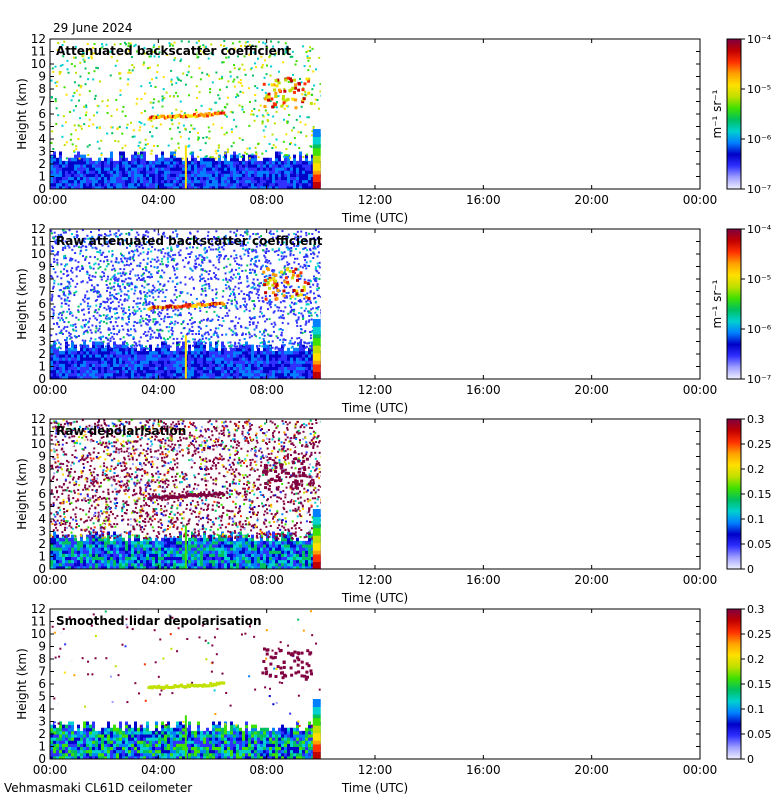 This screenshot has height=800, width=780. What do you see at coordinates (185, 114) in the screenshot?
I see `heatmap-cells` at bounding box center [185, 114].